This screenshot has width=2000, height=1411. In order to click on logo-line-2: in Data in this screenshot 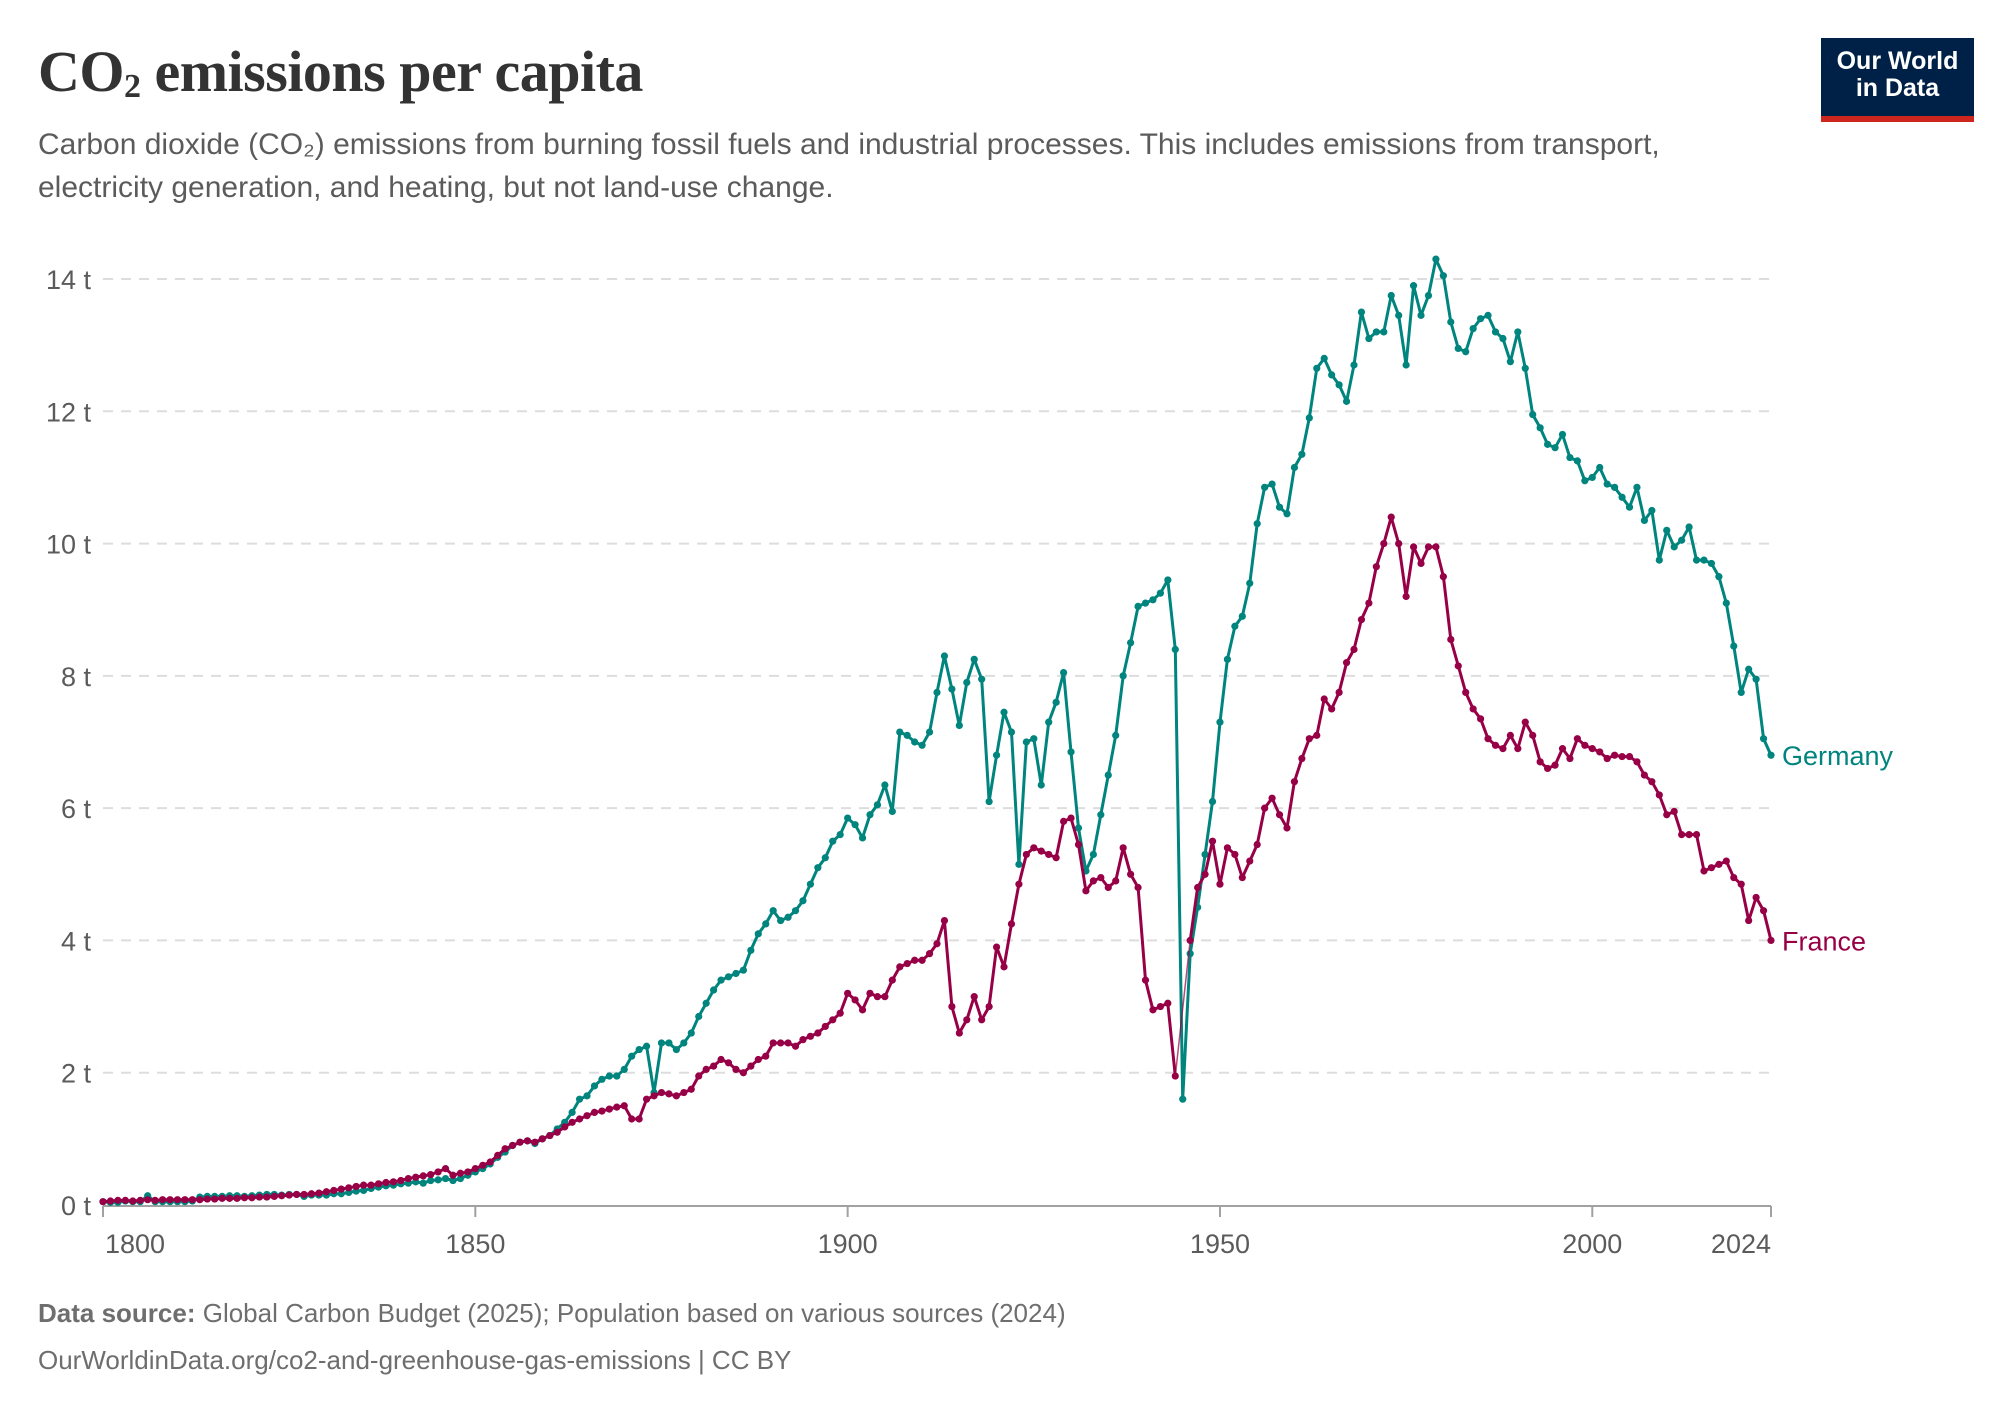, I will do `click(1897, 88)`.